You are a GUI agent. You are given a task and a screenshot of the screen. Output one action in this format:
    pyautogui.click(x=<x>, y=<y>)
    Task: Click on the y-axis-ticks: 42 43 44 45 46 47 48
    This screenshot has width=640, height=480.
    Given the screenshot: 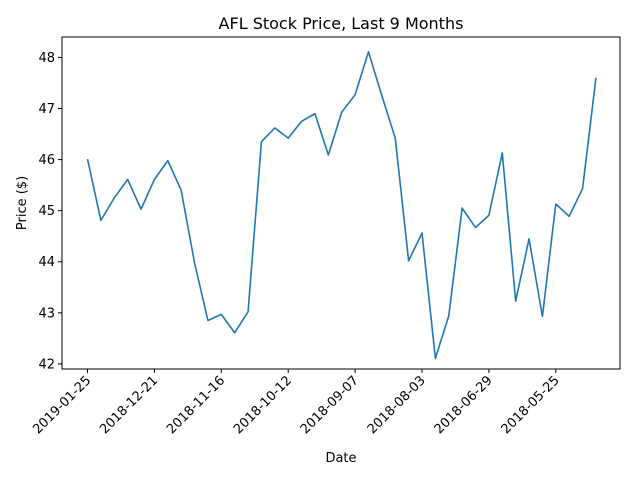 What is the action you would take?
    pyautogui.click(x=50, y=211)
    